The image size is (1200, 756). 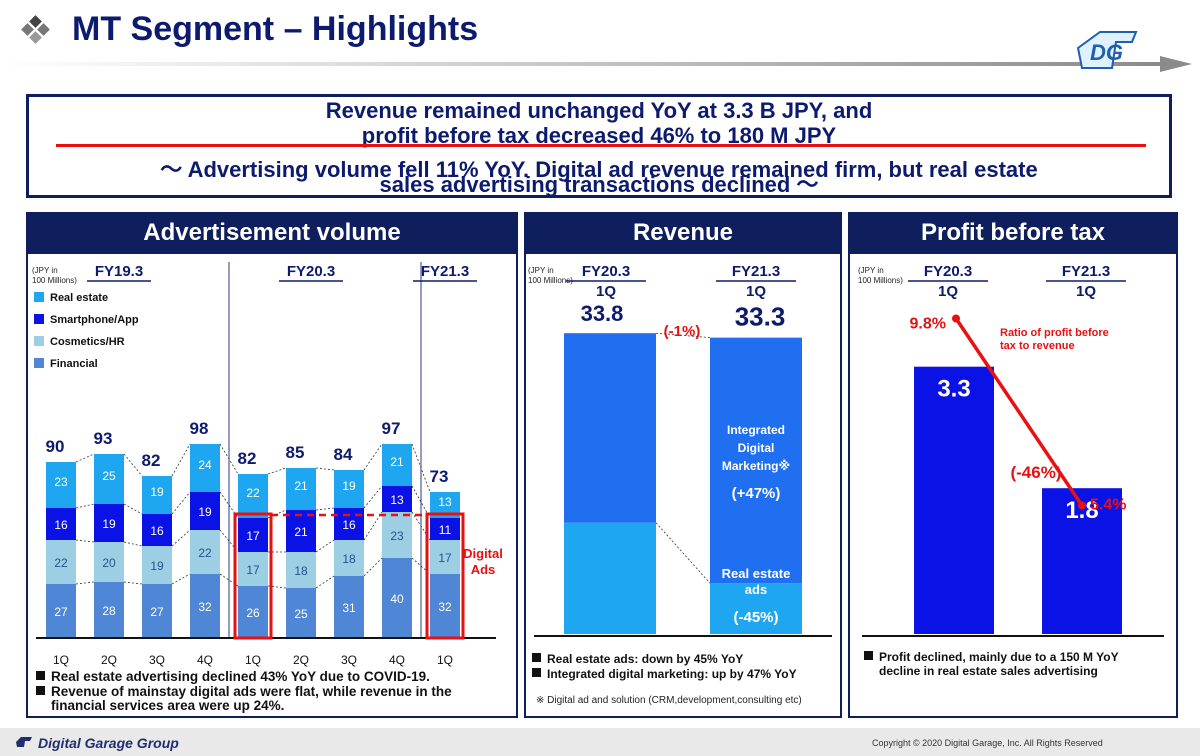 I want to click on data-label-cosmetics-hr: 18, so click(x=349, y=559).